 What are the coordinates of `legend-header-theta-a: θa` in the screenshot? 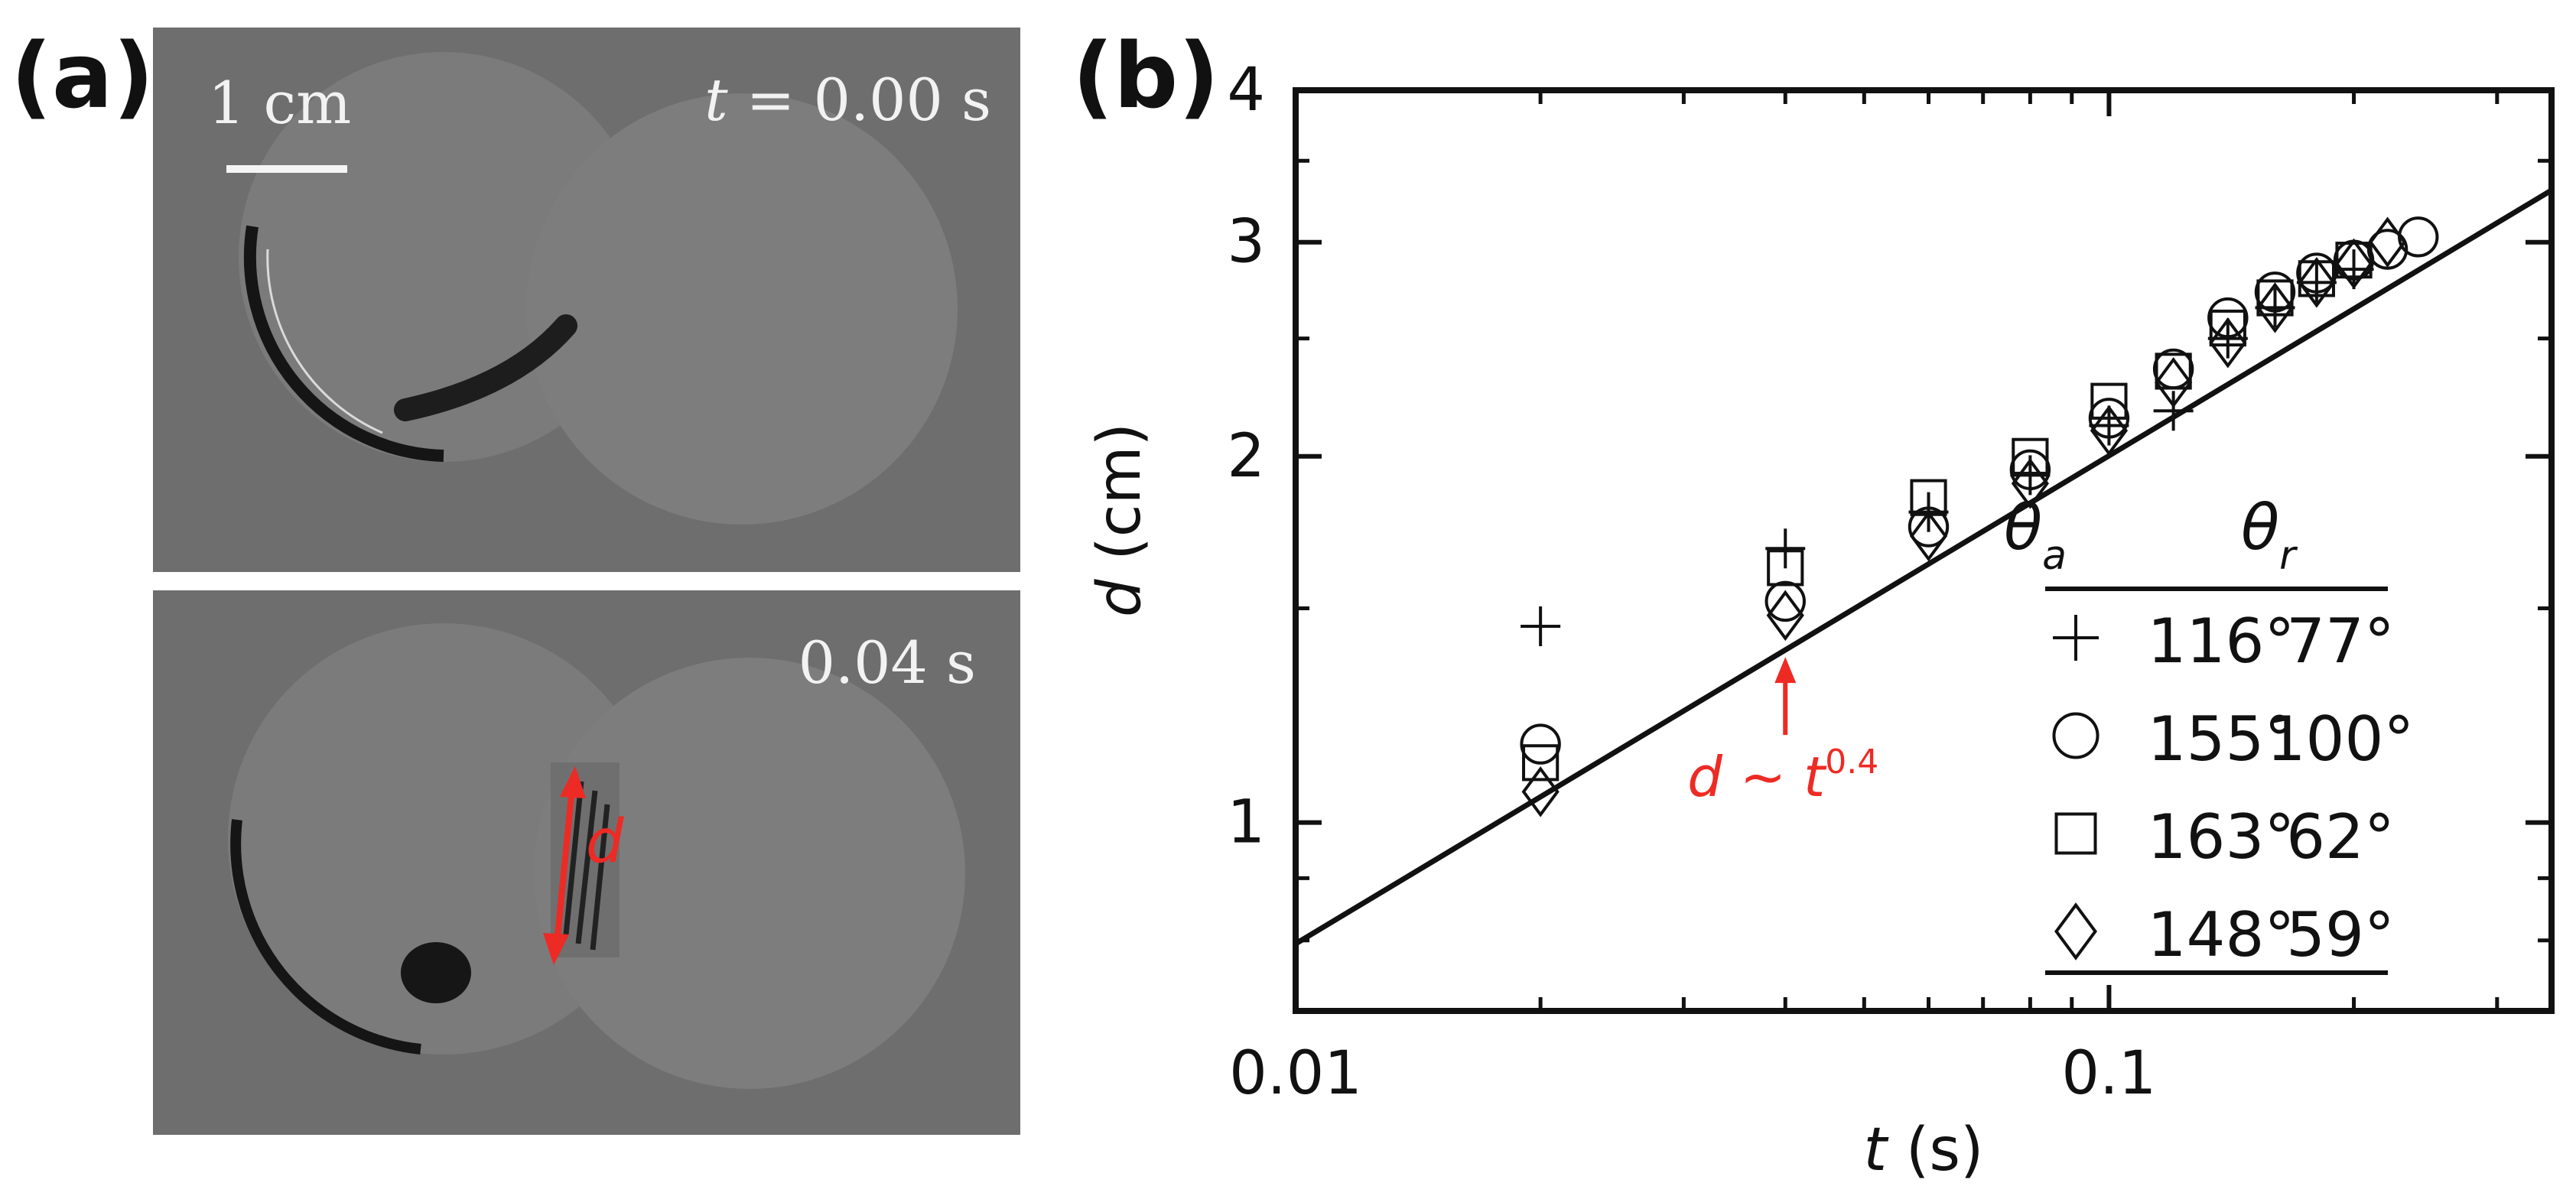 It's located at (2035, 535).